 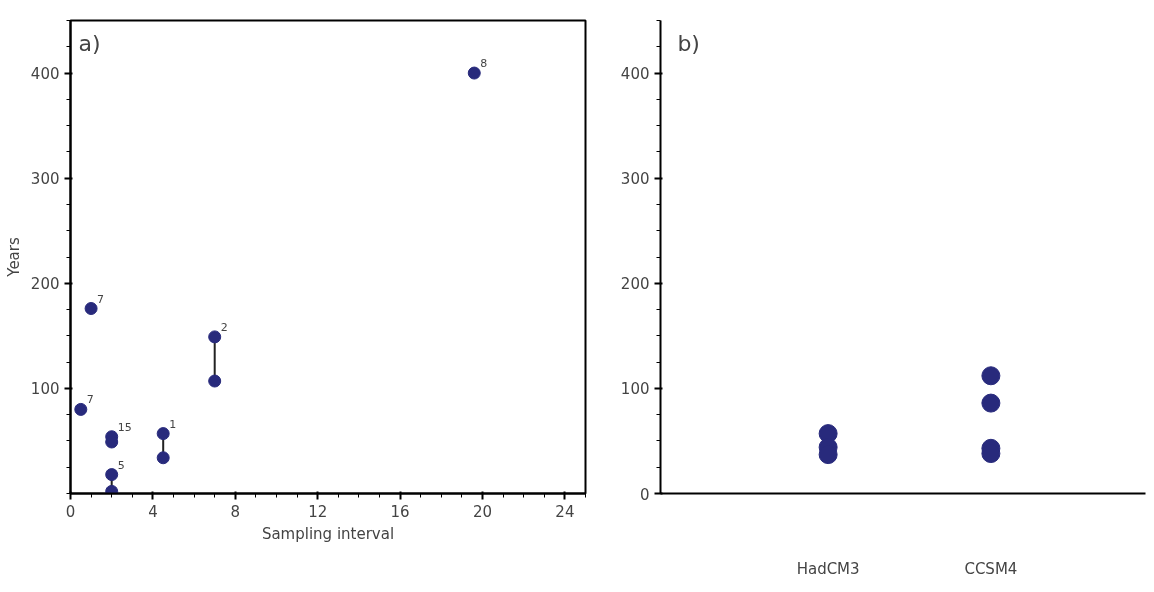 I want to click on chart-title: b), so click(x=688, y=43).